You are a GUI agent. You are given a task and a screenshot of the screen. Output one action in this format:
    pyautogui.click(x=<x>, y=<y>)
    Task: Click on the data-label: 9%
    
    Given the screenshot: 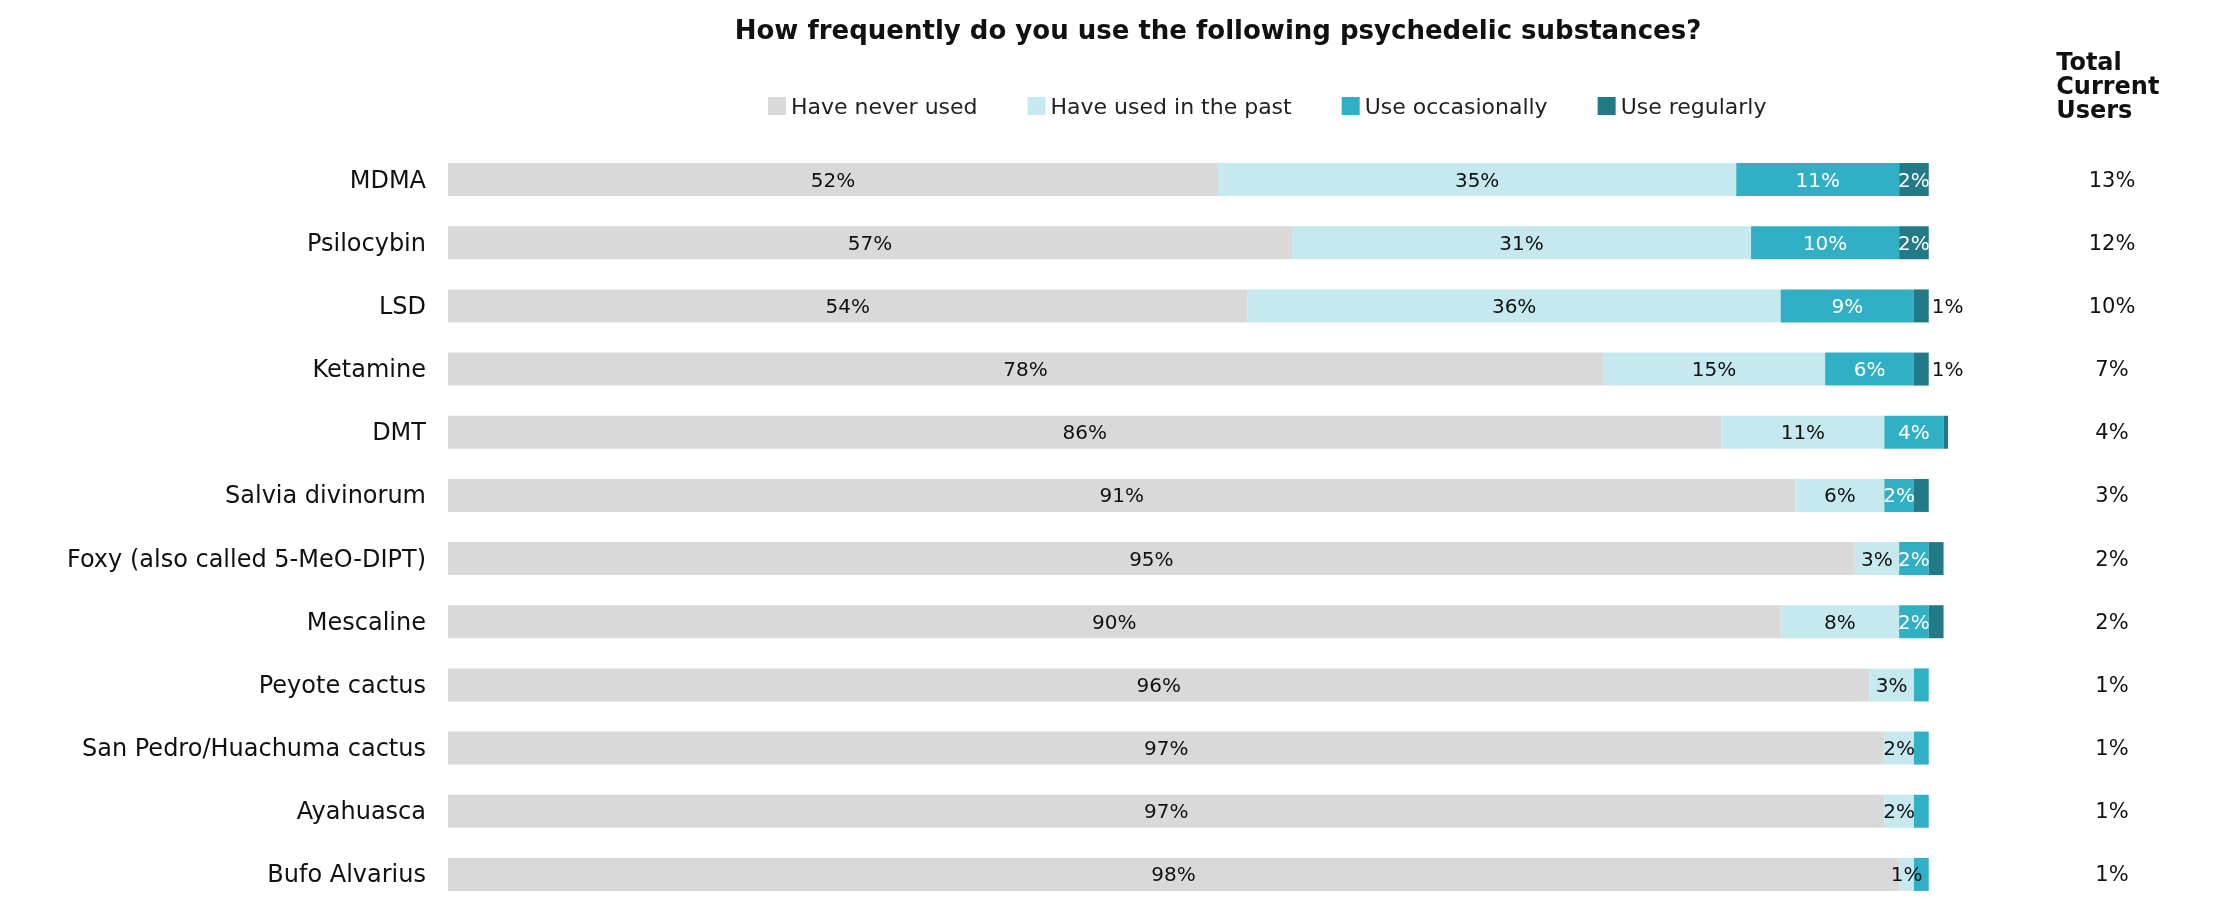 What is the action you would take?
    pyautogui.click(x=1847, y=305)
    